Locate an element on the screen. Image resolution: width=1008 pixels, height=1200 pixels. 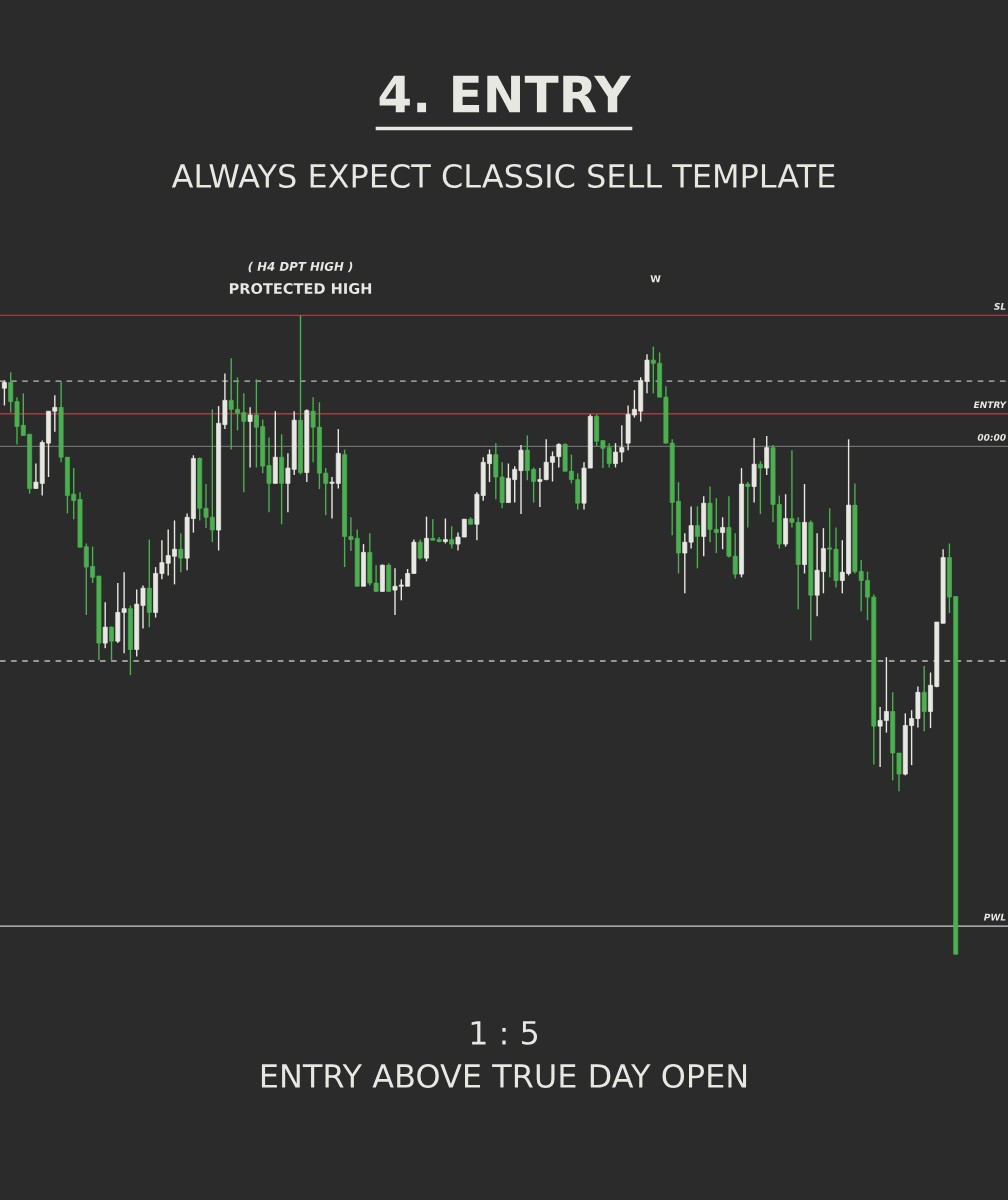
text: PROTECTED HIGH is located at coordinates (300, 289).